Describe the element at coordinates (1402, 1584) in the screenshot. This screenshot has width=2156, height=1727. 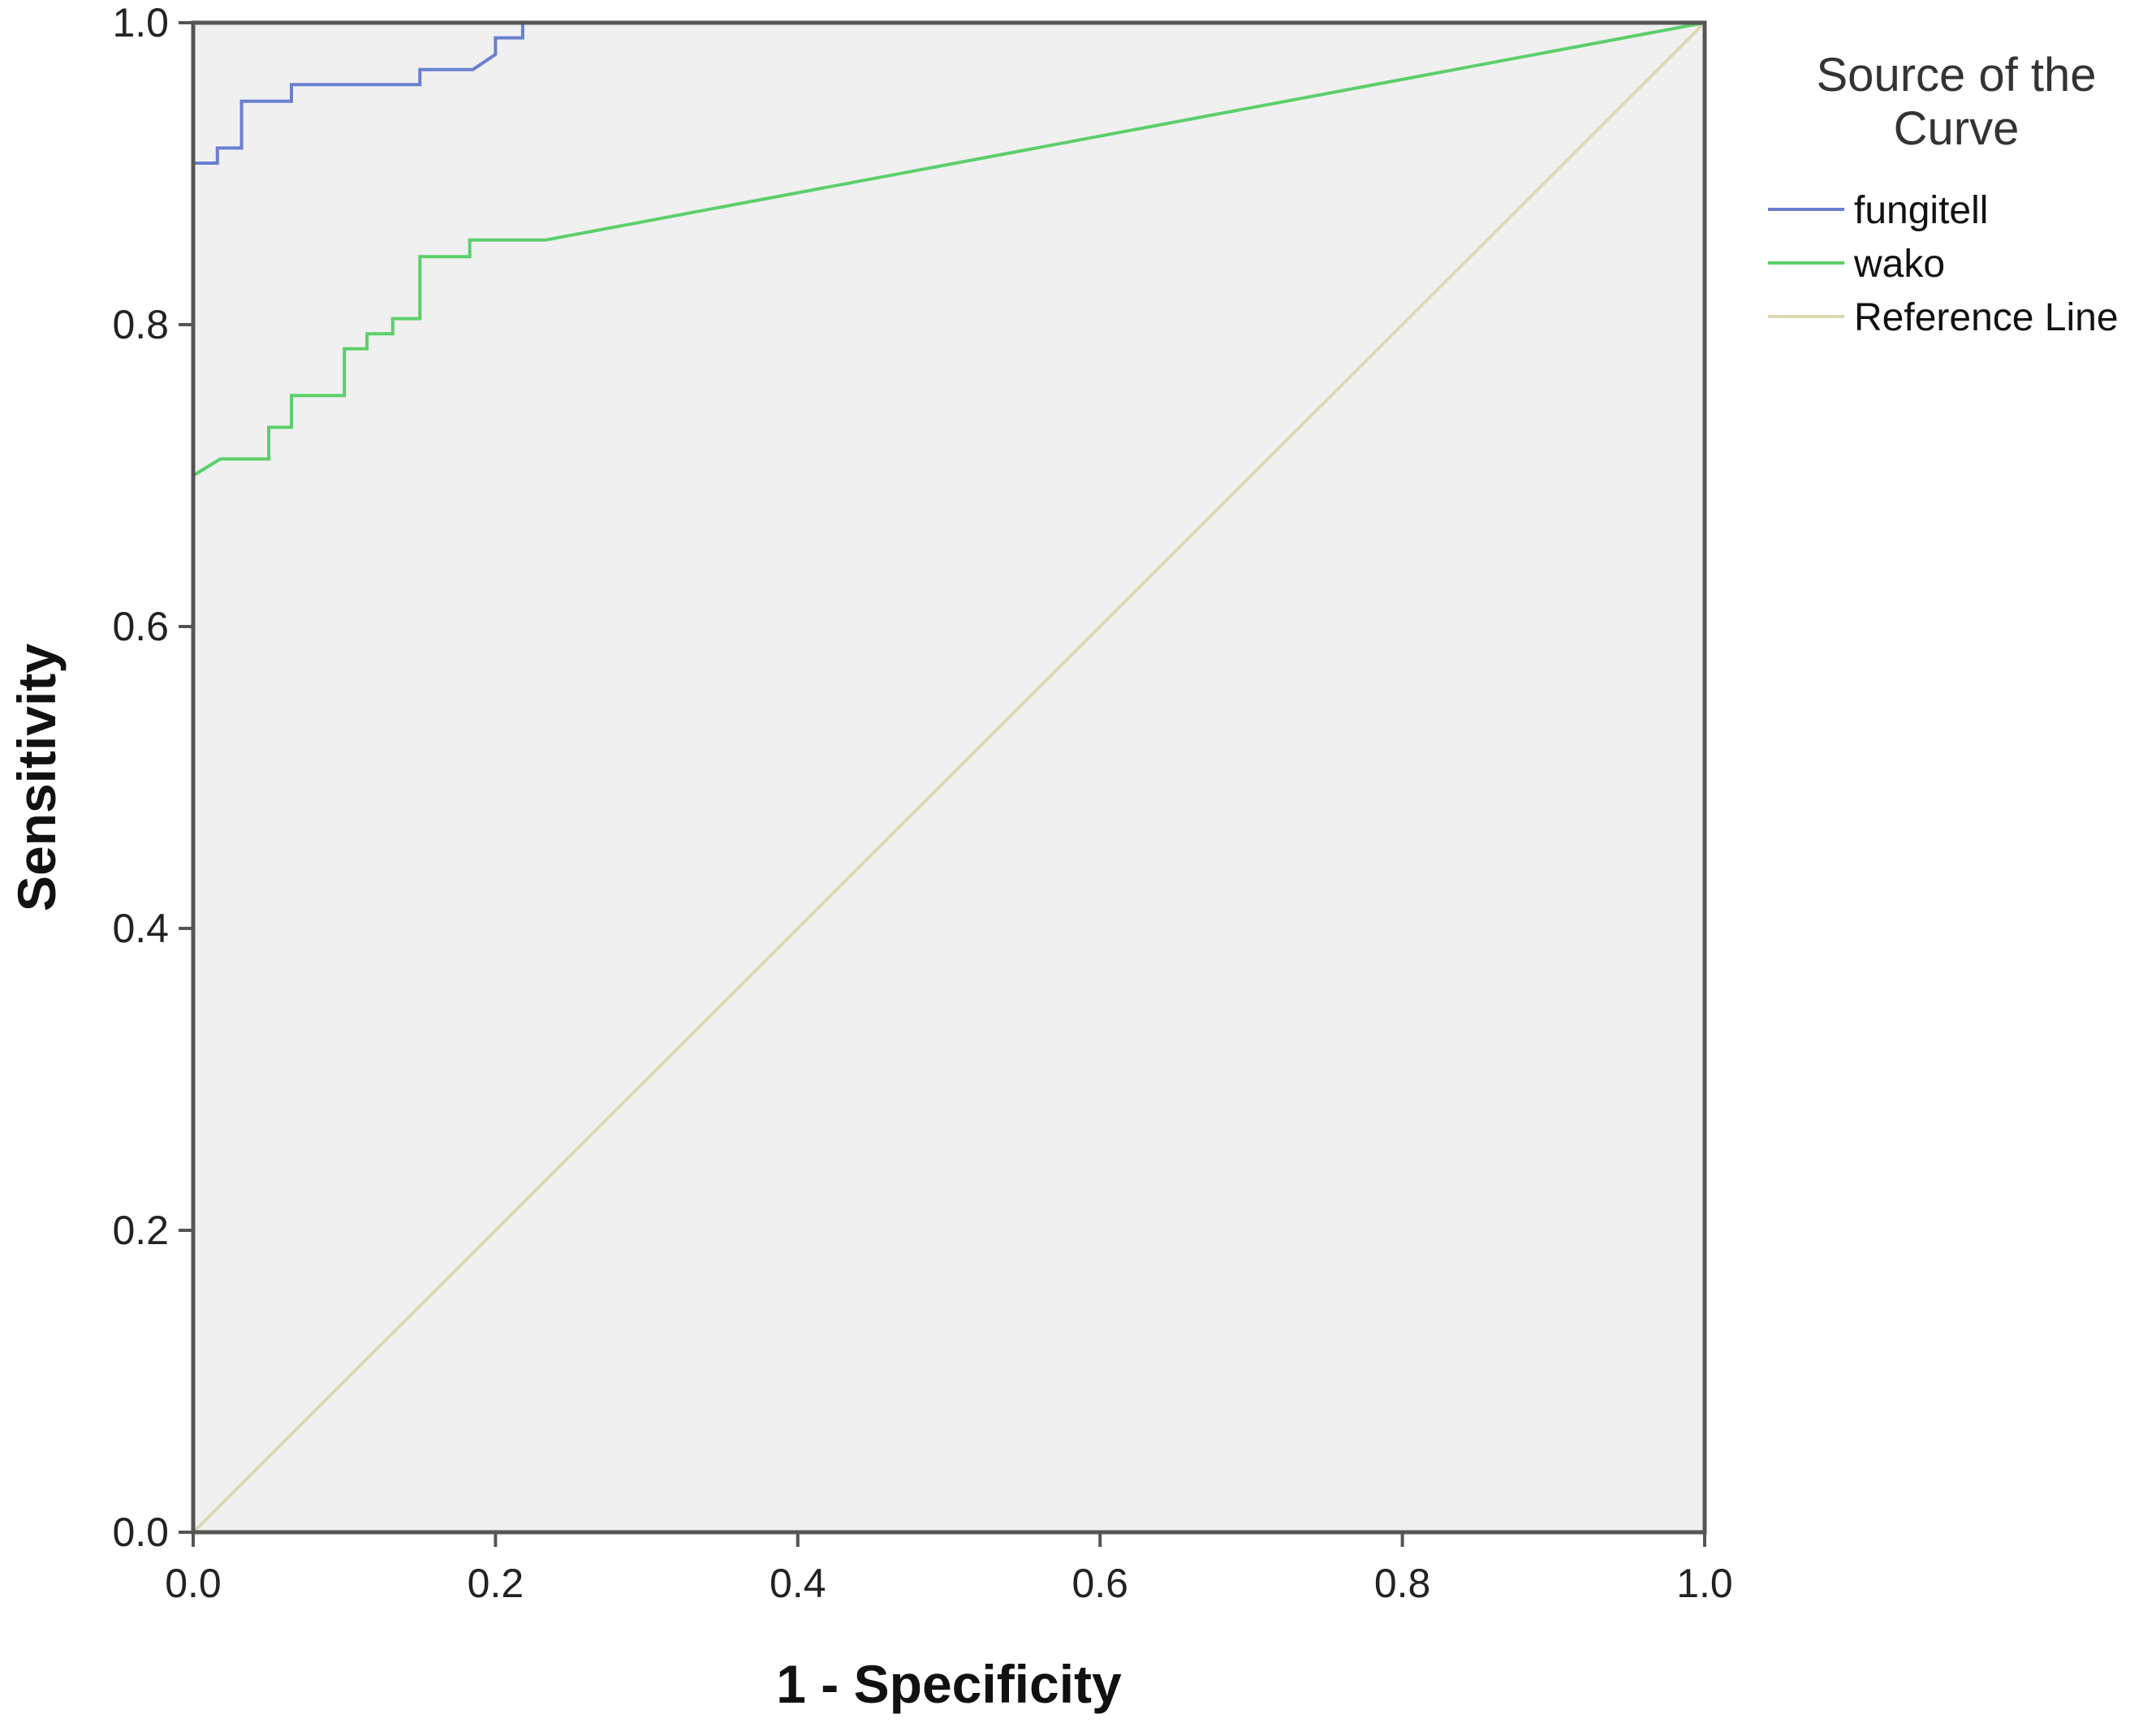
I see `x-tick-label: 0.8` at that location.